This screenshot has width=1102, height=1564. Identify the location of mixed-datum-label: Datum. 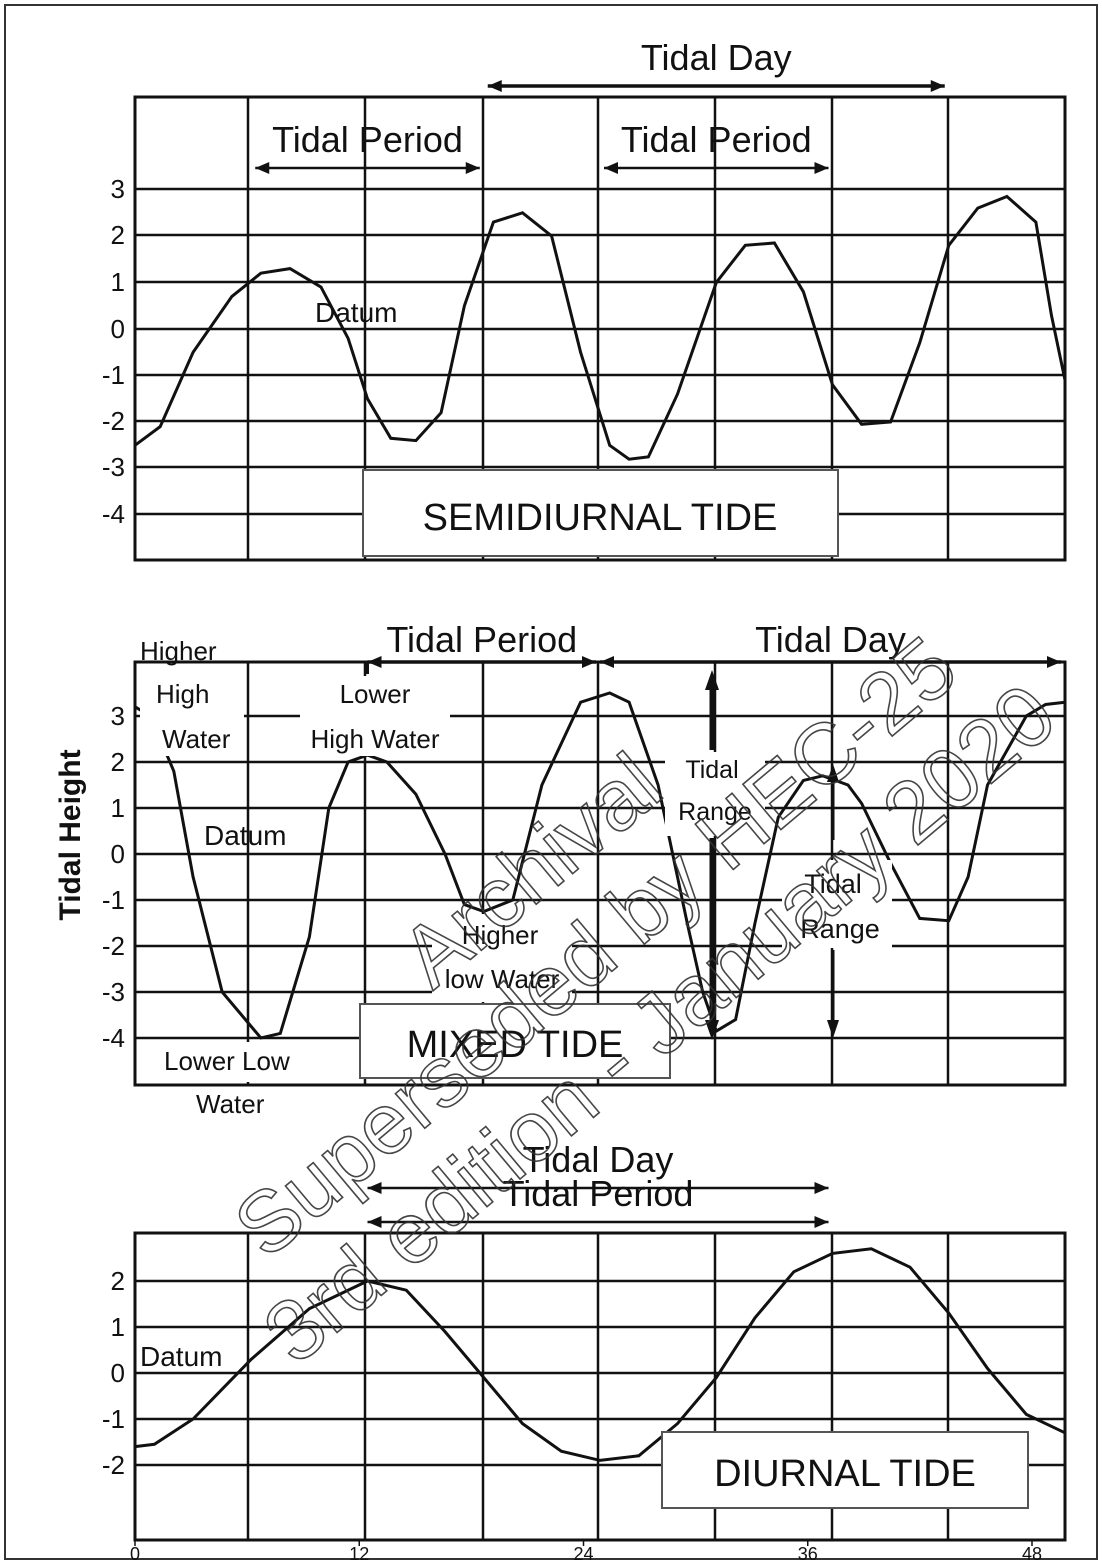
(245, 835).